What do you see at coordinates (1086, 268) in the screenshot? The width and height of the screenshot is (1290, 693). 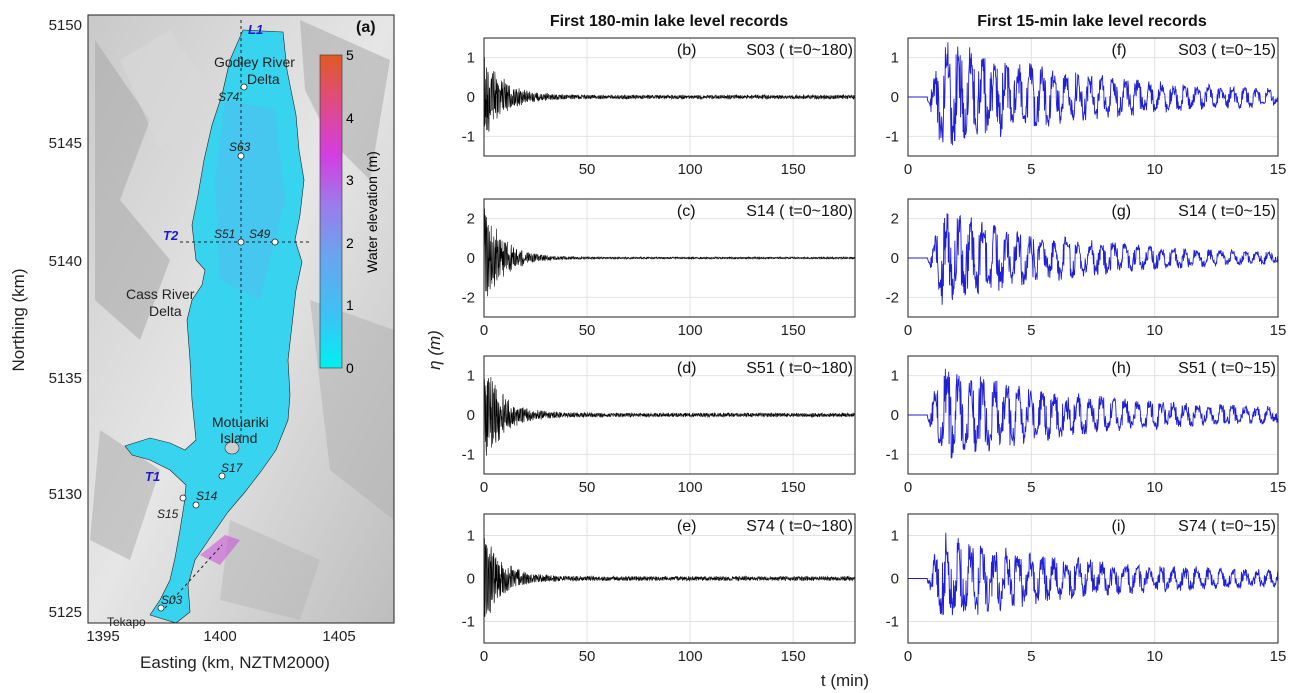 I see `plot-panel-g: 0 5 10 15 -2 0 2 (g) S14 ( t=0~15)` at bounding box center [1086, 268].